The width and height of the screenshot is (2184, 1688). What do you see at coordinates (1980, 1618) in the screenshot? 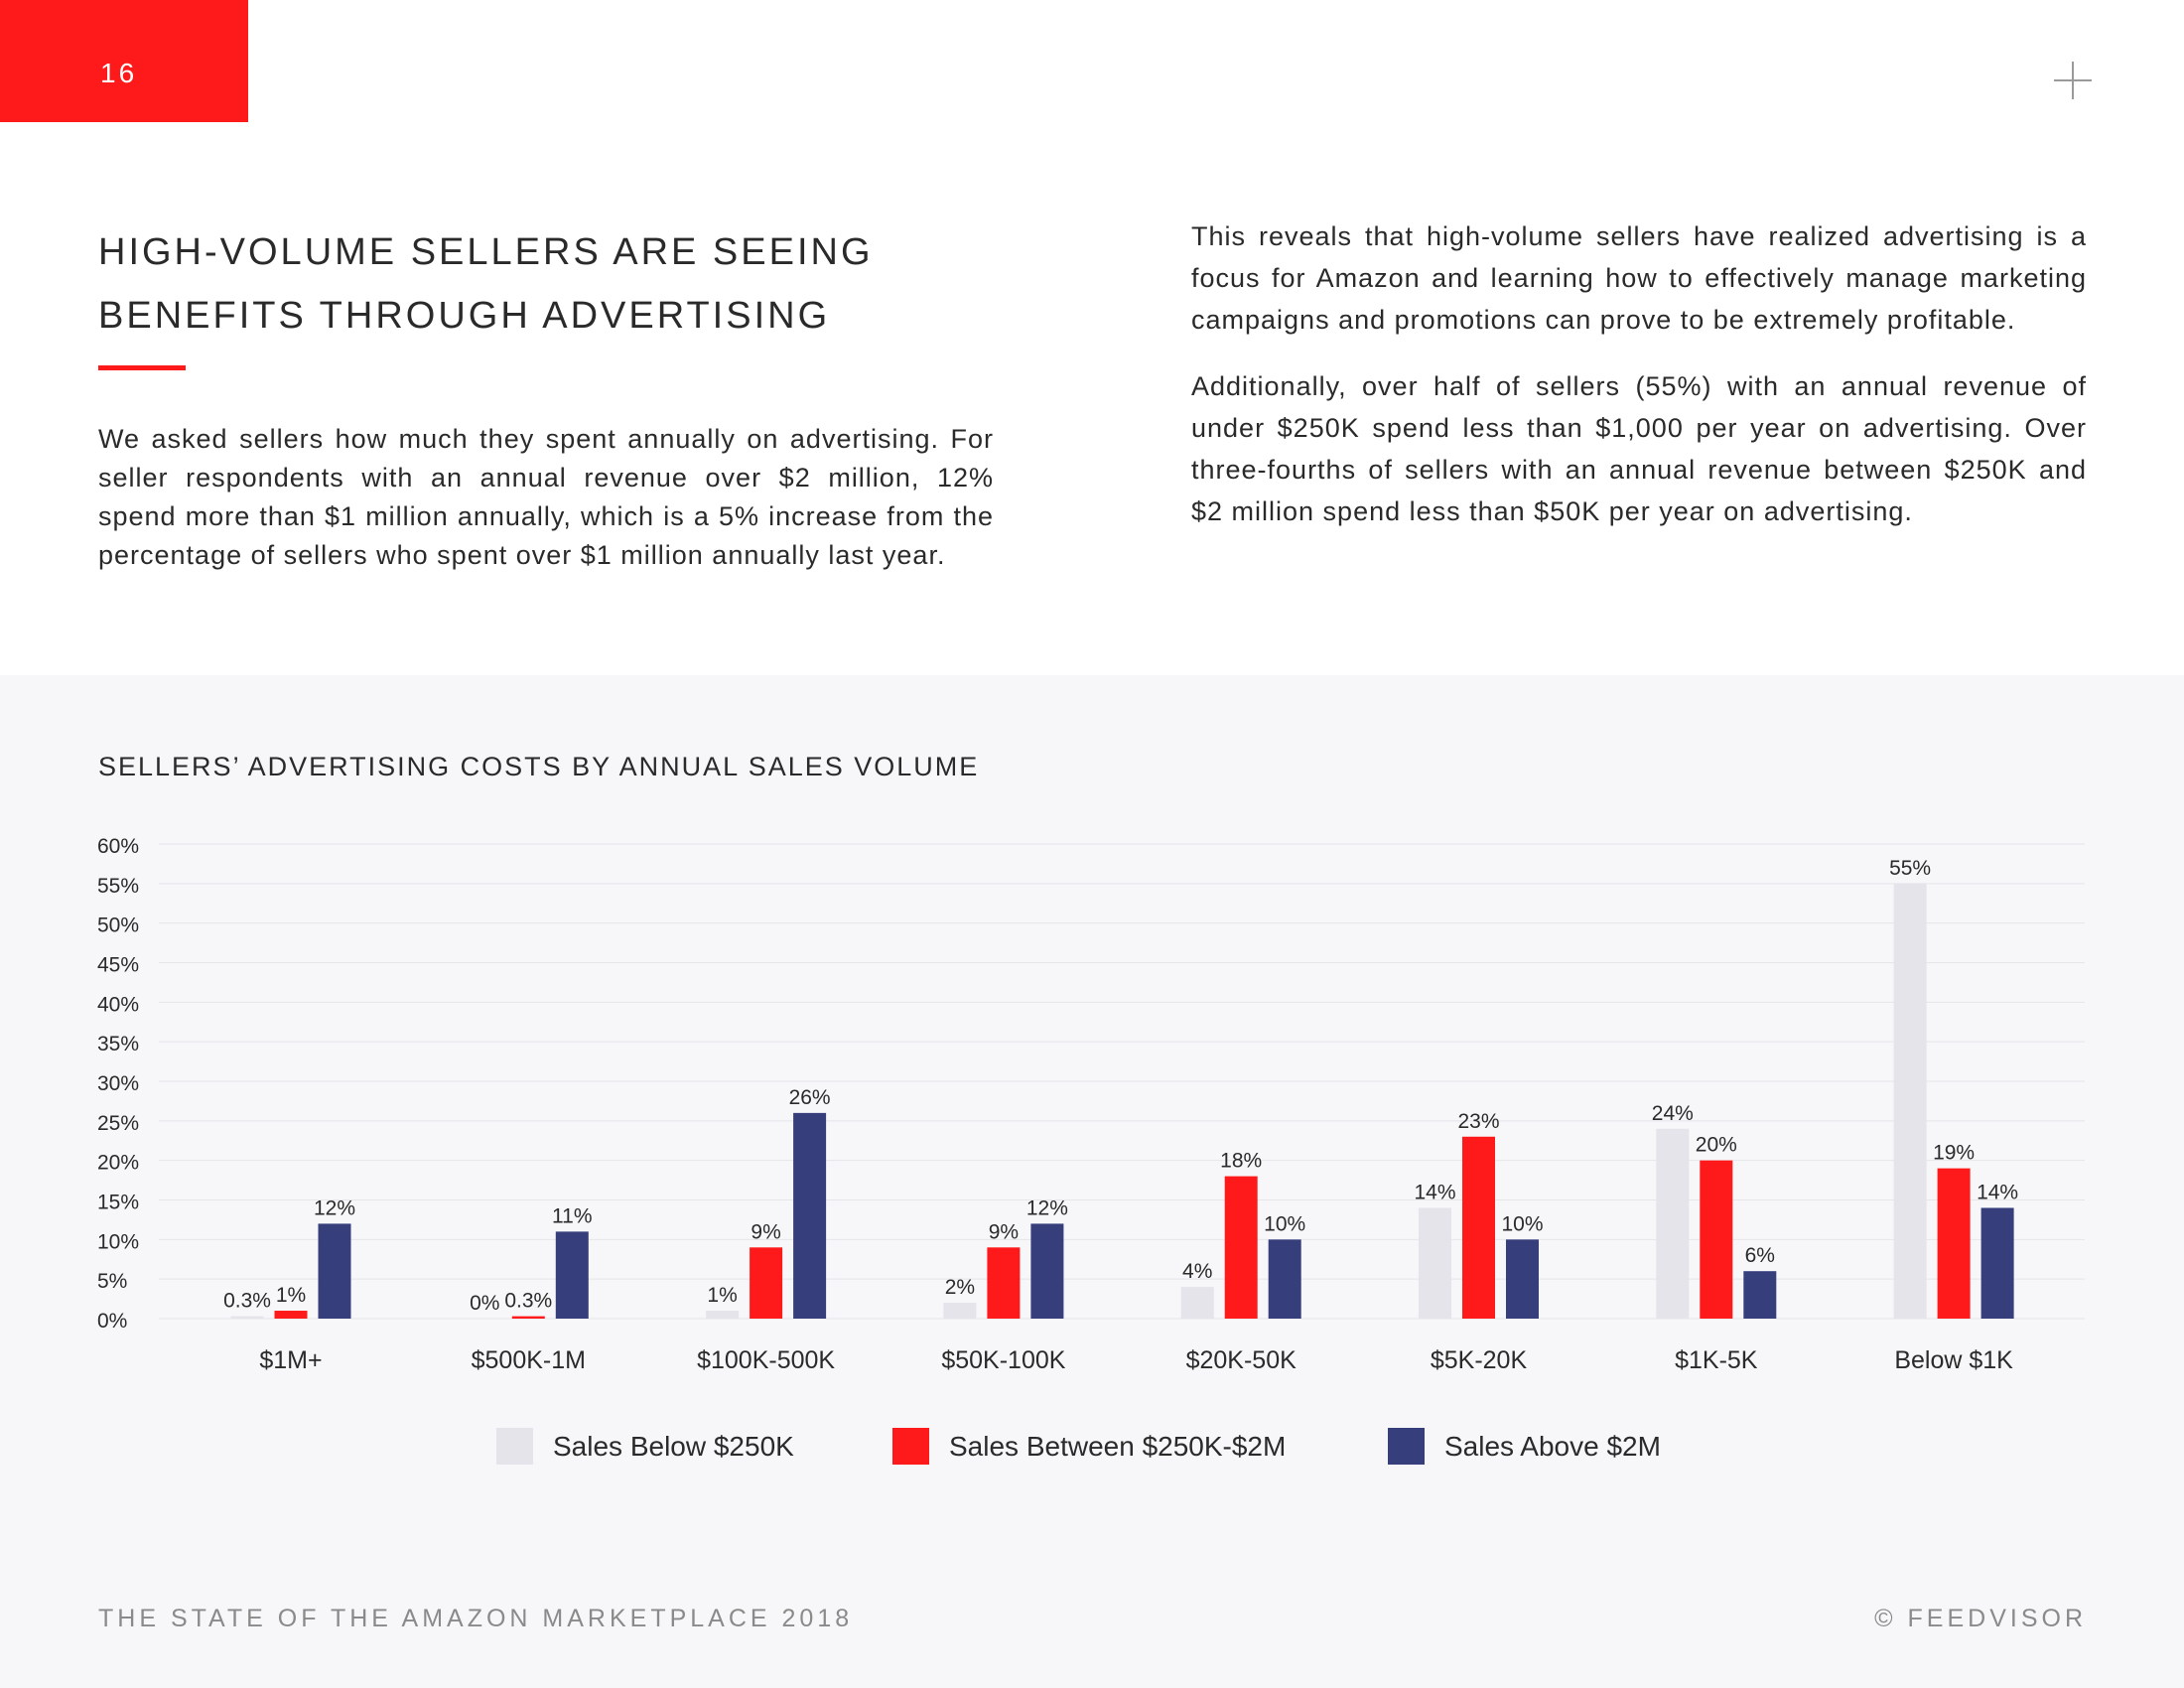
I see `footer-copyright: © FEEDVISOR` at bounding box center [1980, 1618].